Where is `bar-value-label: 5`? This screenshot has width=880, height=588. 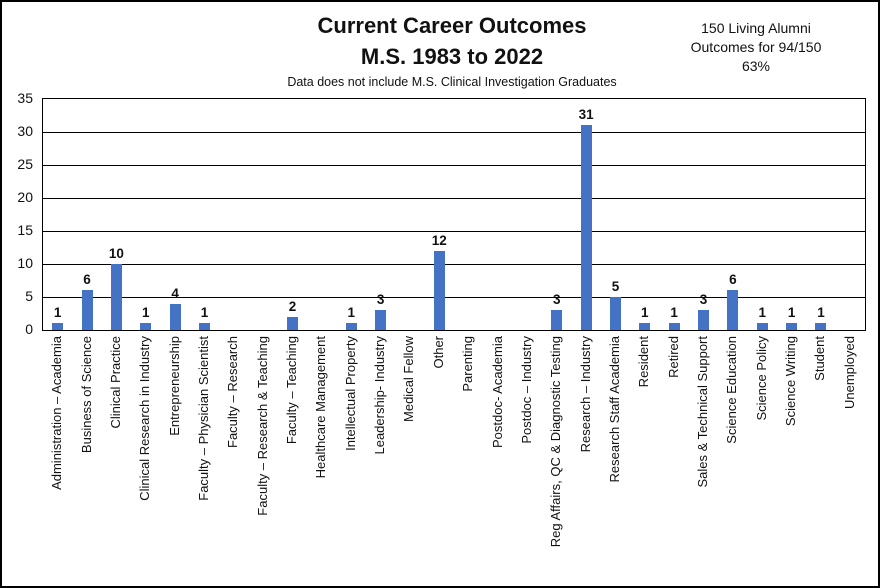 bar-value-label: 5 is located at coordinates (615, 286).